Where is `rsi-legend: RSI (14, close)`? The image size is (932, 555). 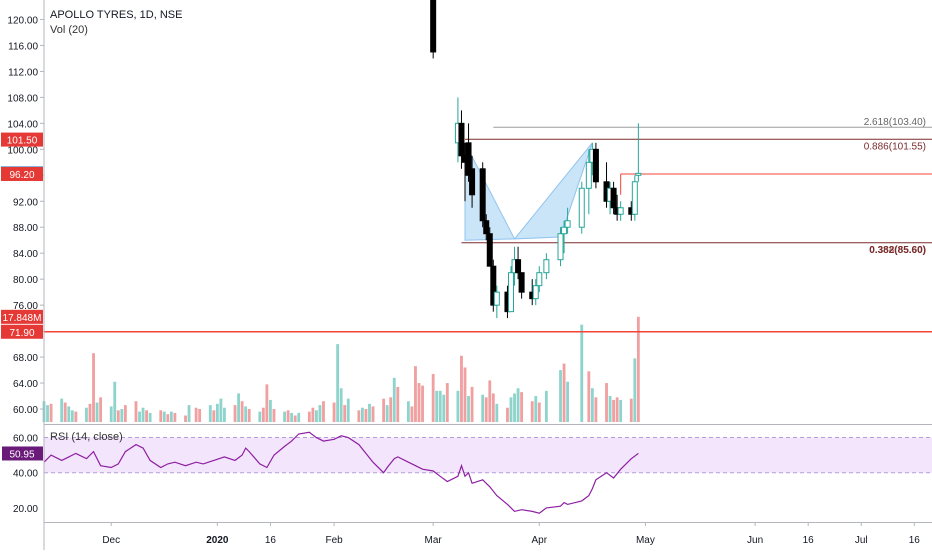
rsi-legend: RSI (14, close) is located at coordinates (86, 437).